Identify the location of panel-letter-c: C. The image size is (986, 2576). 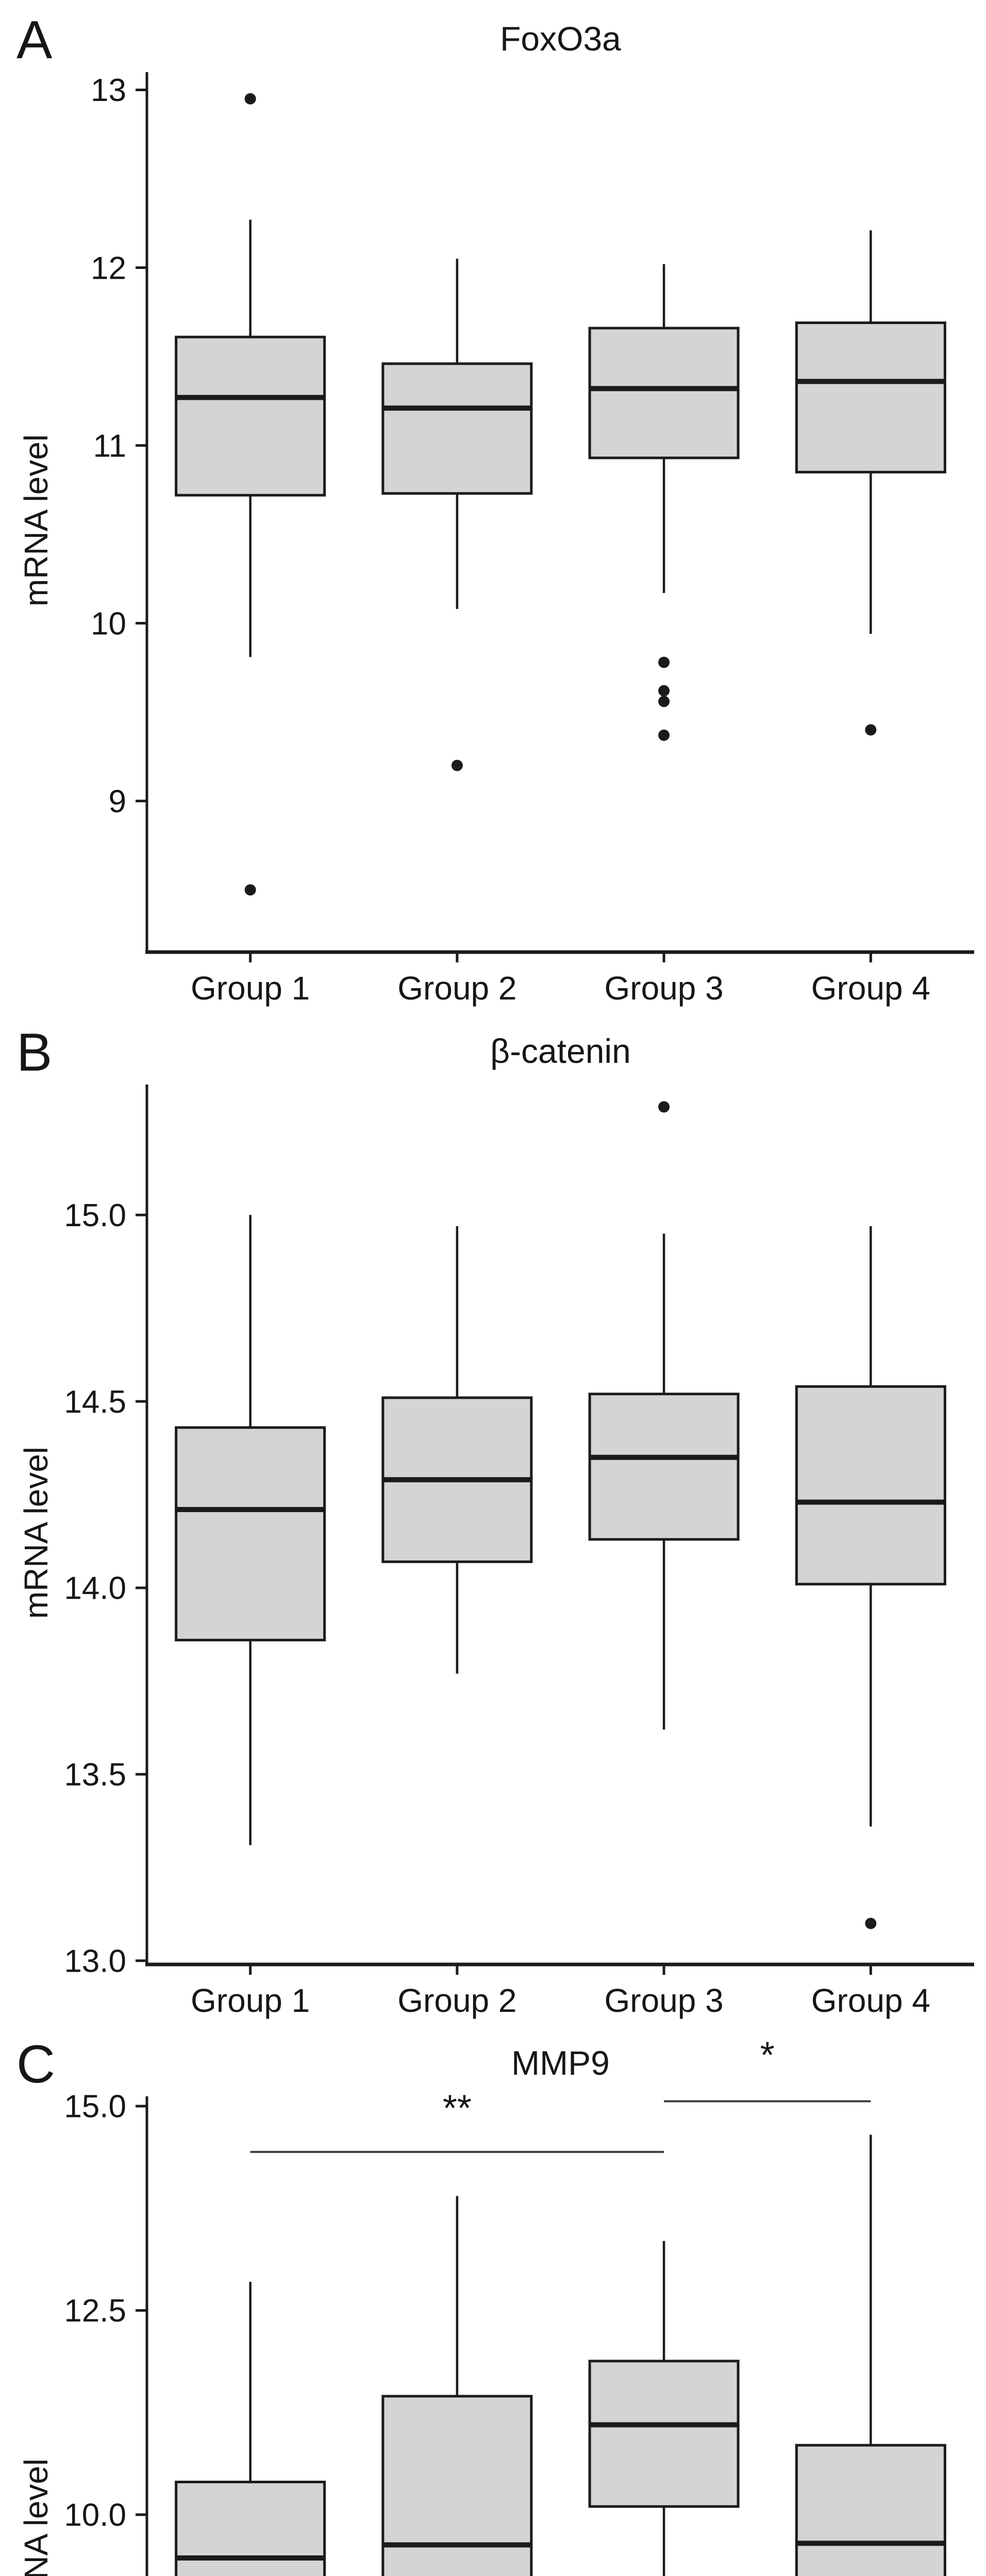
(36, 2064).